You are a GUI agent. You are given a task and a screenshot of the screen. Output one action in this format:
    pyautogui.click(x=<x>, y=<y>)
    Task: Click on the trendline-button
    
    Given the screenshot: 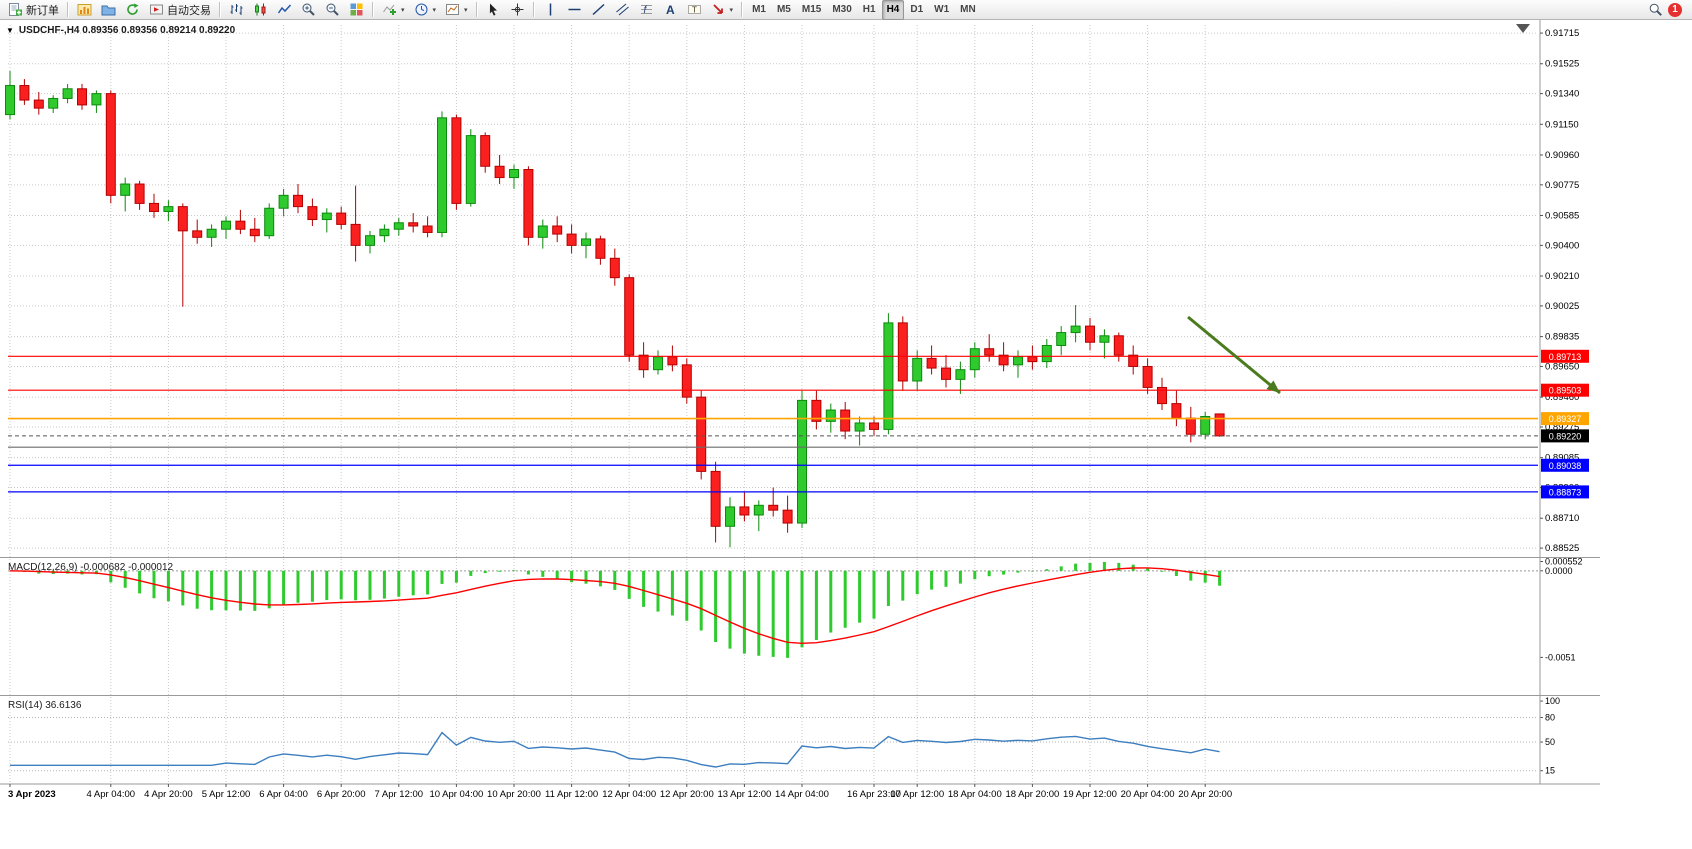 What is the action you would take?
    pyautogui.click(x=598, y=10)
    